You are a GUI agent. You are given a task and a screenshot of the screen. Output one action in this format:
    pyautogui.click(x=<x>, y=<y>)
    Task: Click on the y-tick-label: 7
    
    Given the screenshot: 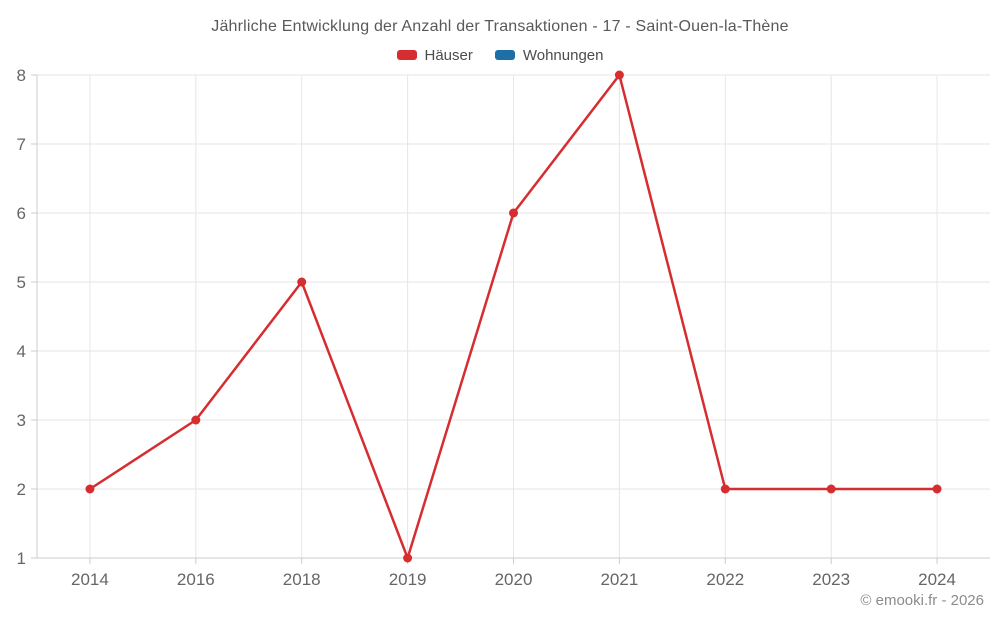 What is the action you would take?
    pyautogui.click(x=21, y=144)
    